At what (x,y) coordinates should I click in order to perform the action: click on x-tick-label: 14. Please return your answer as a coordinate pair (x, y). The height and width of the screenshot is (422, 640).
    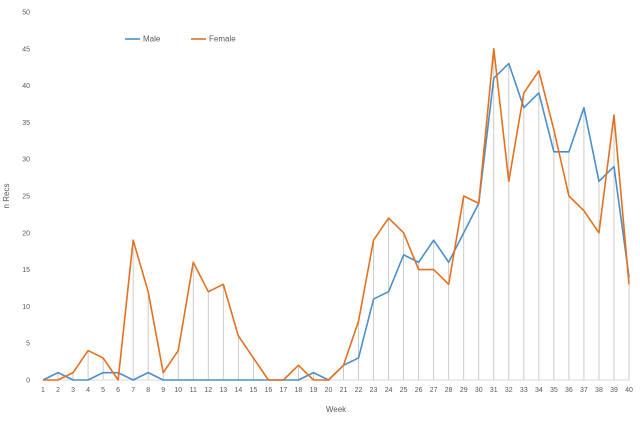
    Looking at the image, I should click on (238, 390).